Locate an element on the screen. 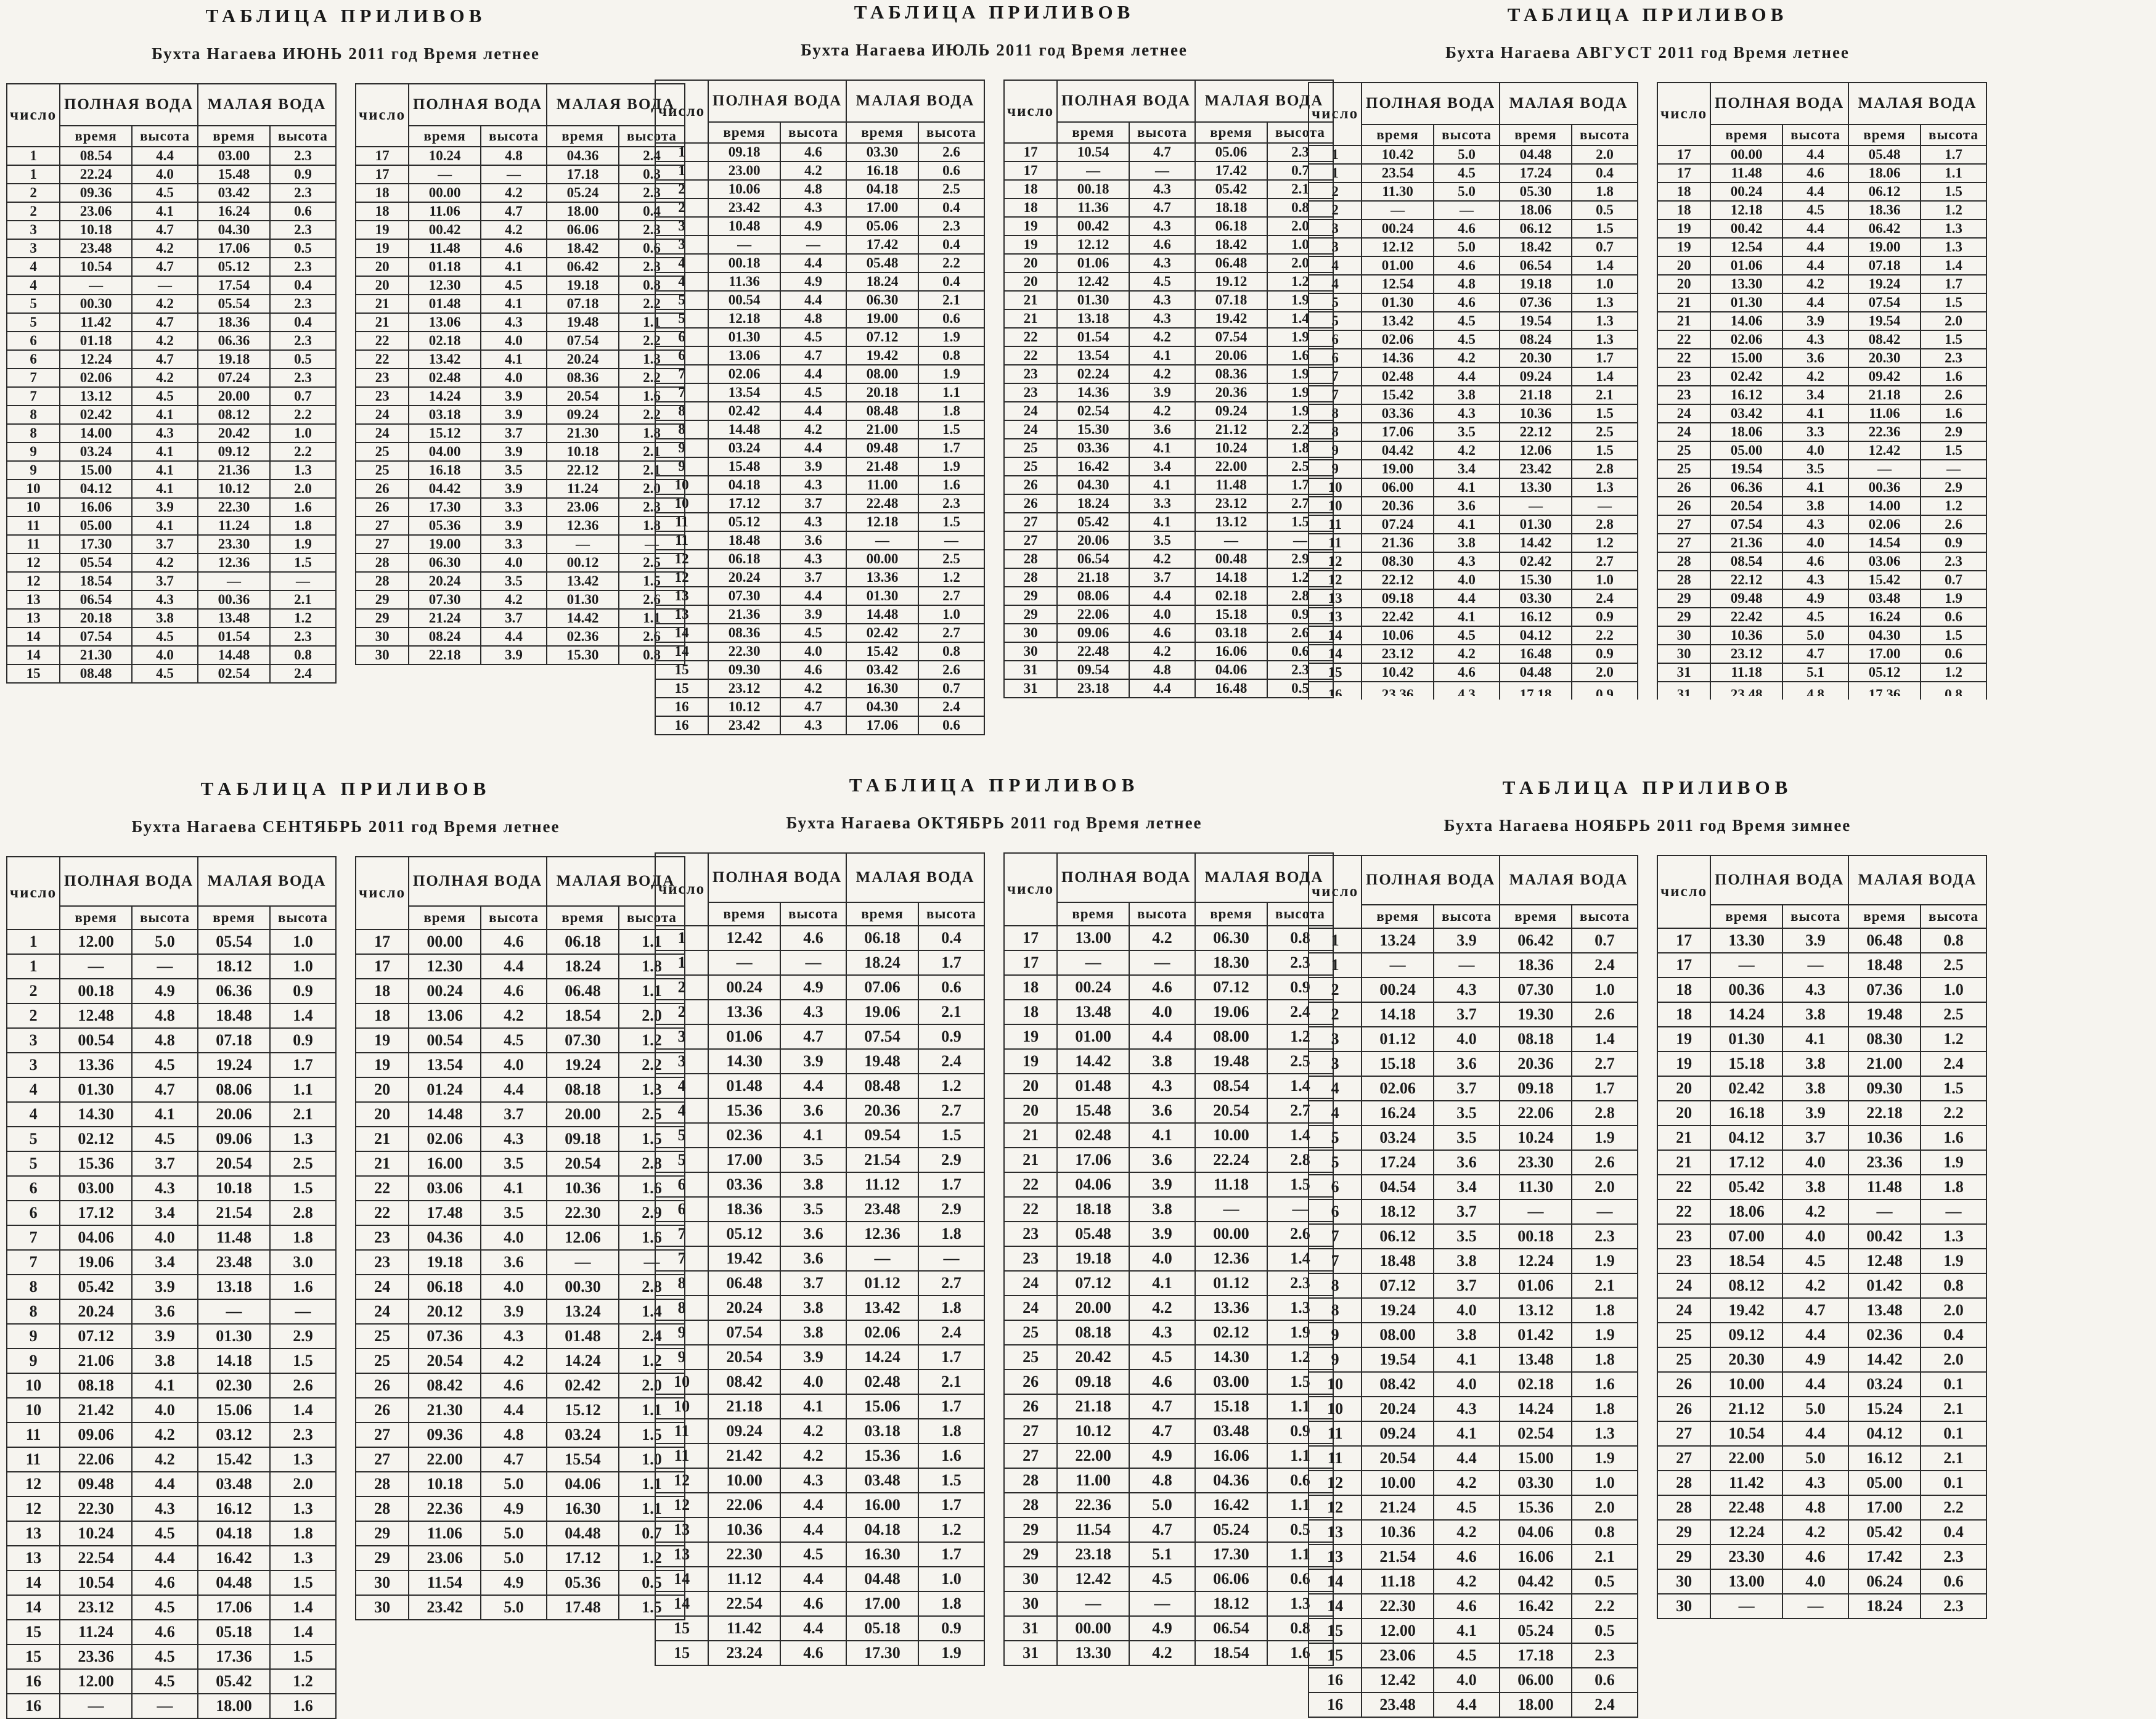  cell-value: 07.30 is located at coordinates (444, 600).